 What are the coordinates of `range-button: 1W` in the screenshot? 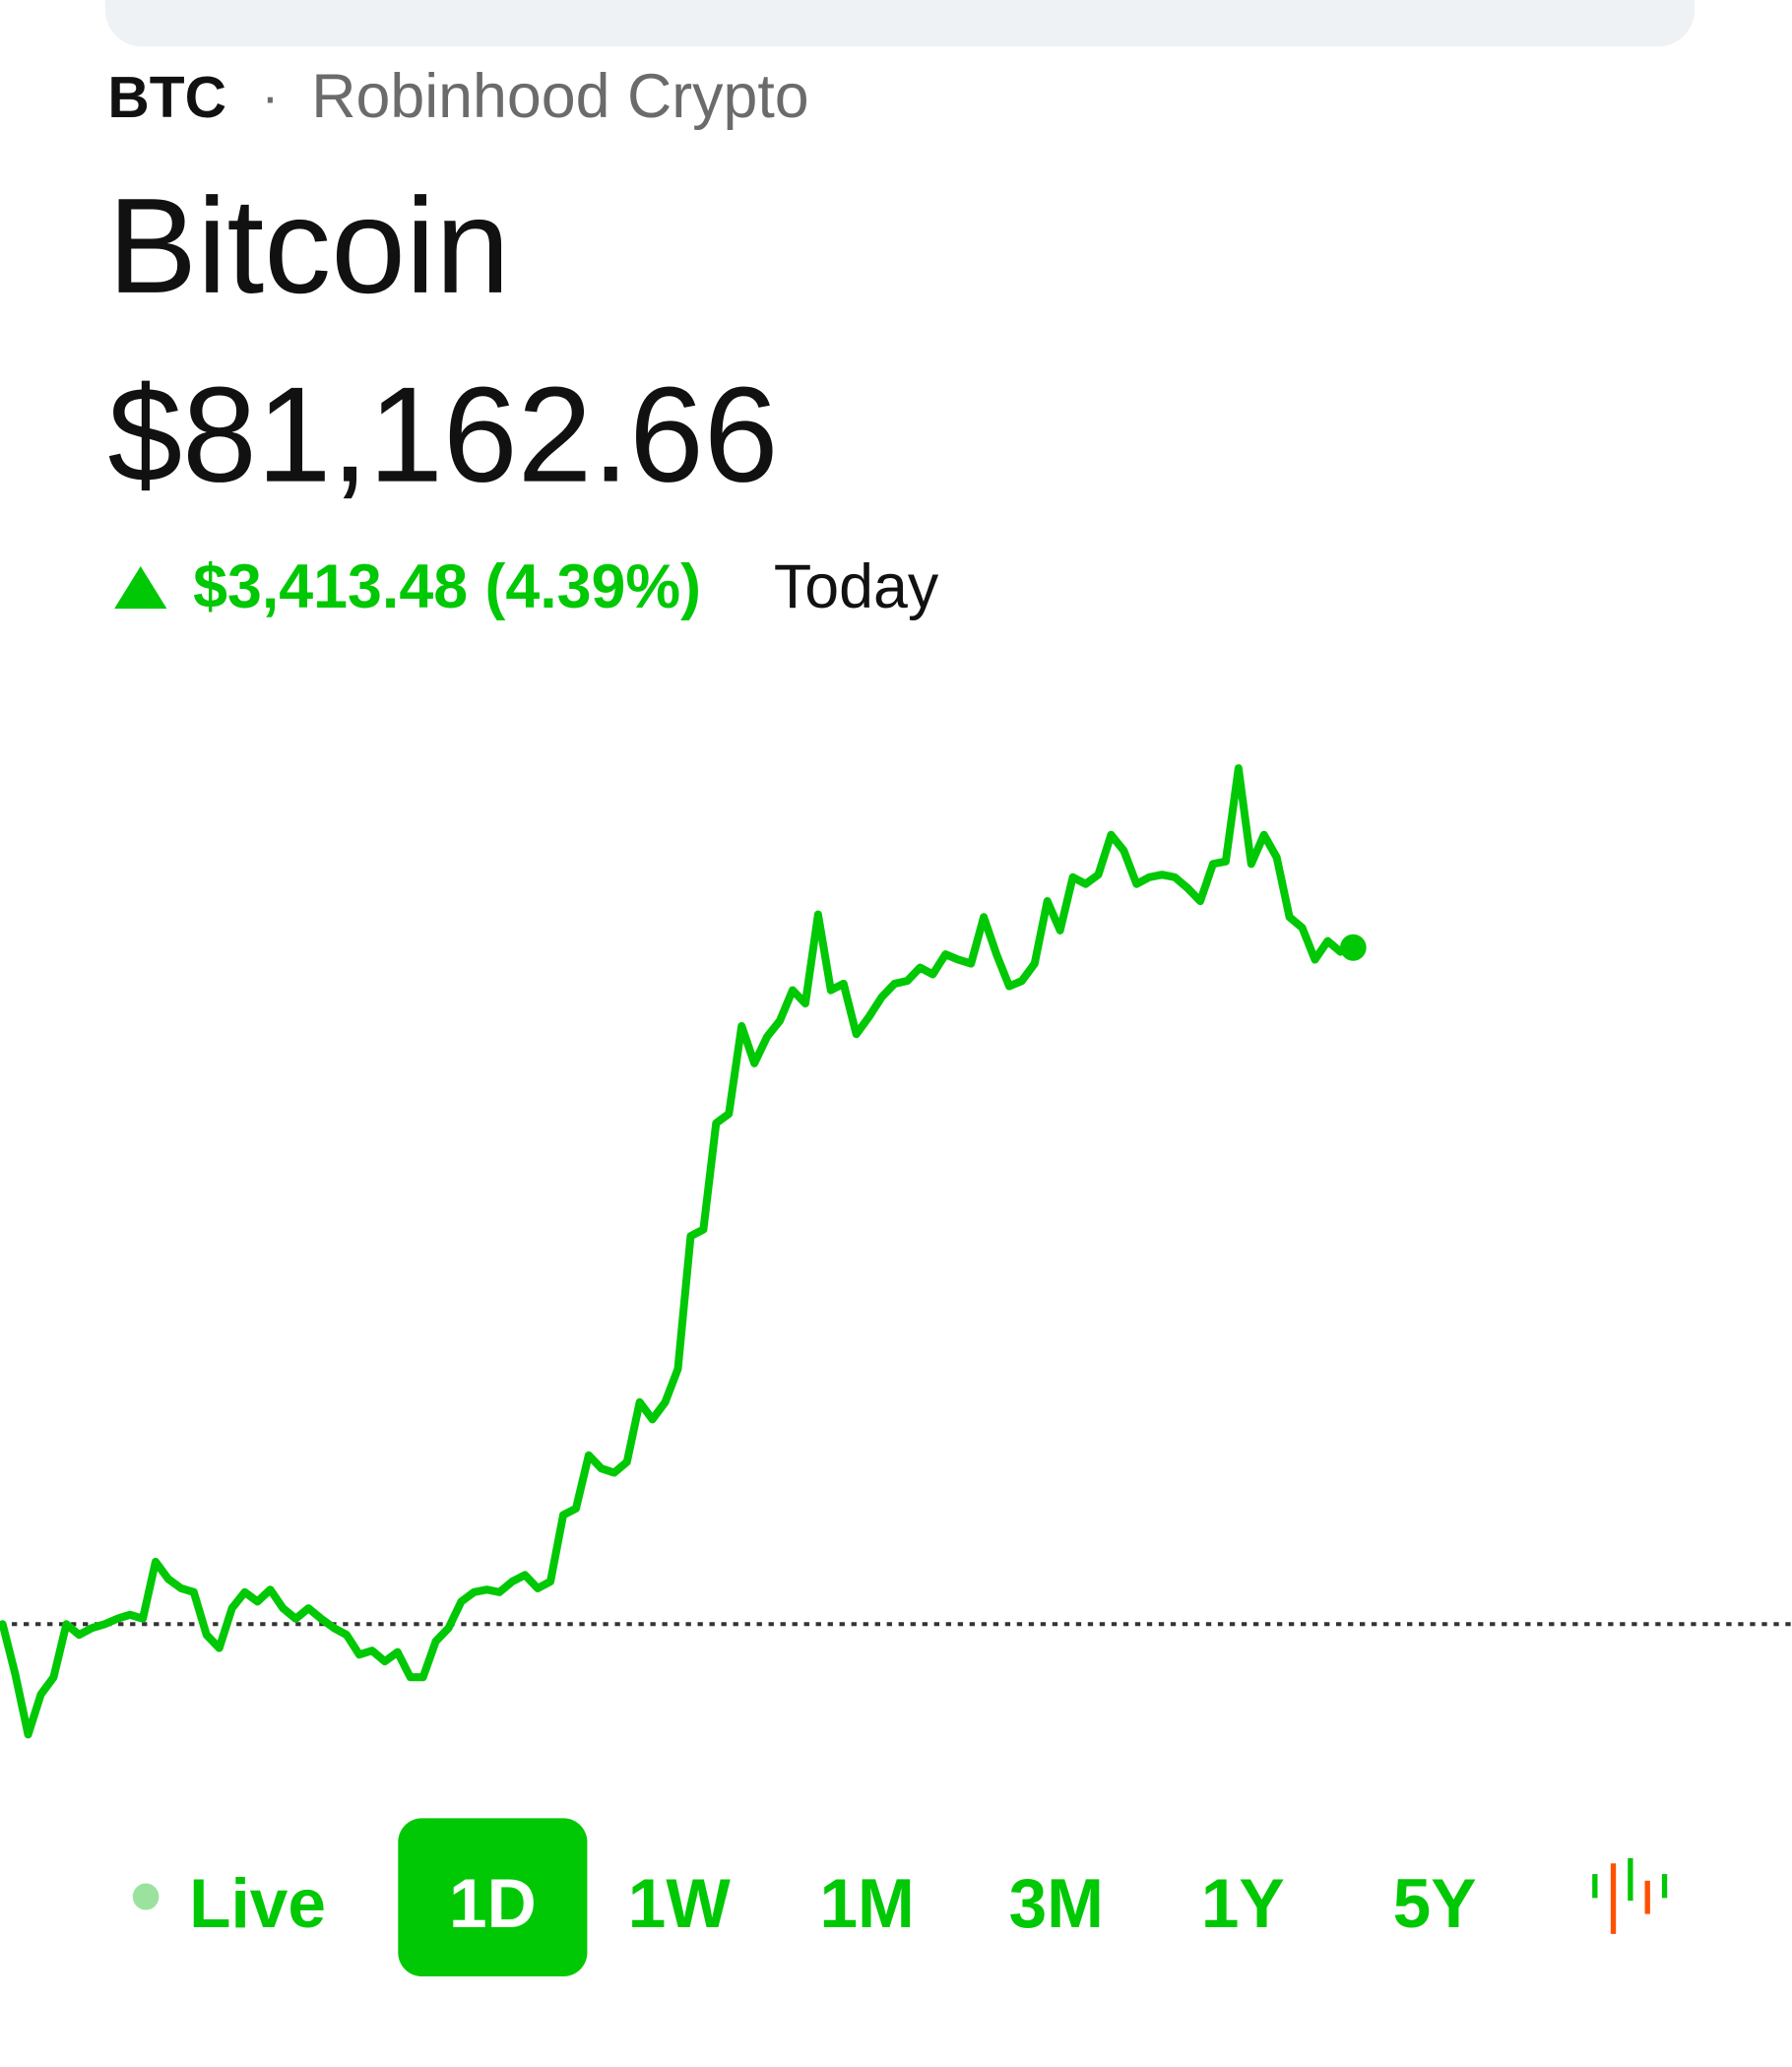 It's located at (679, 1903).